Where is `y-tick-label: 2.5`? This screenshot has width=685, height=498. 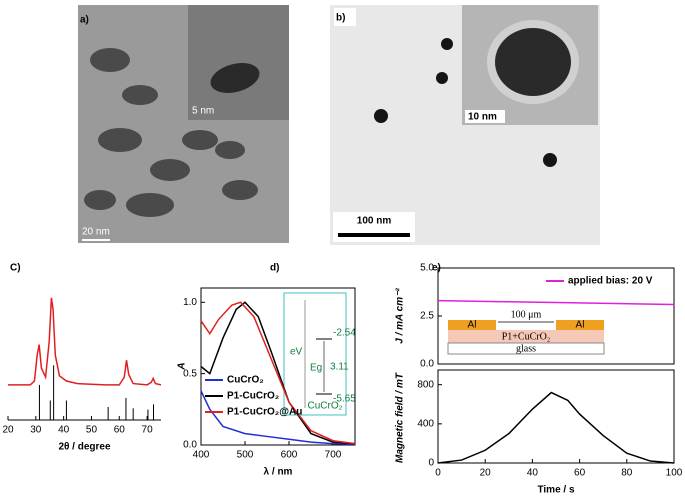 y-tick-label: 2.5 is located at coordinates (427, 316).